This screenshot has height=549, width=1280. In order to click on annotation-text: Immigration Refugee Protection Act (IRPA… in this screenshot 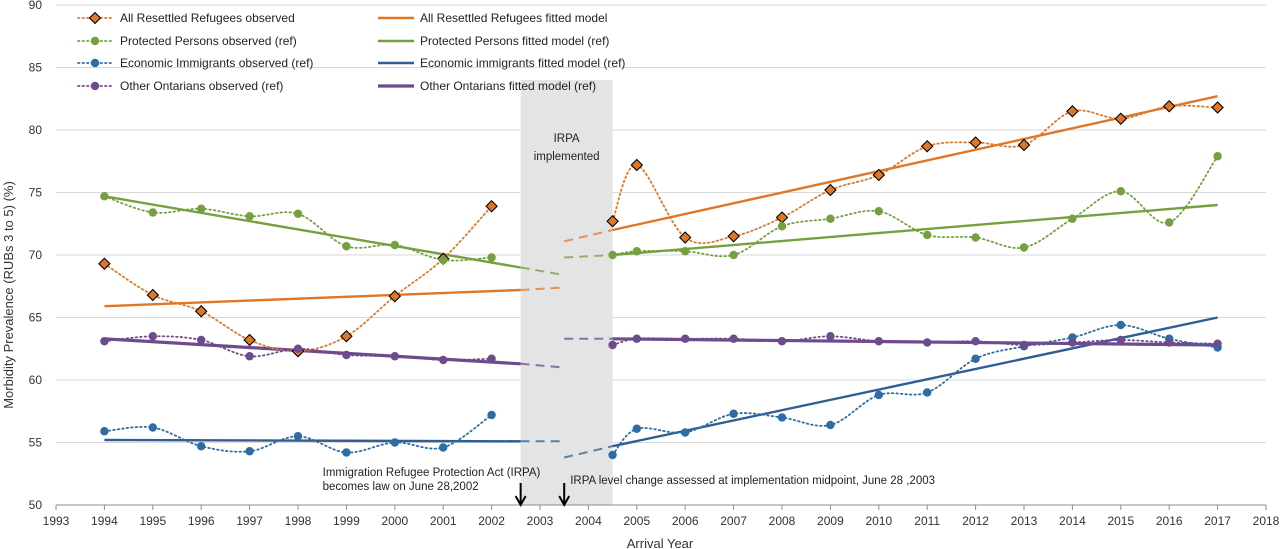, I will do `click(432, 473)`.